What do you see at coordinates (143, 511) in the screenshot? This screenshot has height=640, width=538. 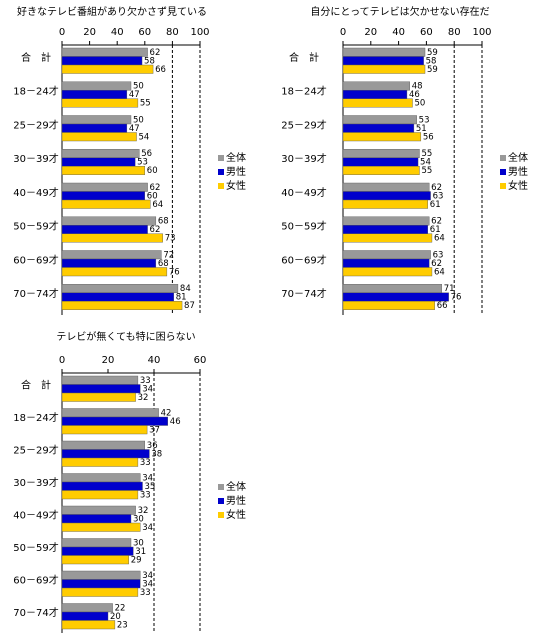 I see `value-label: 32` at bounding box center [143, 511].